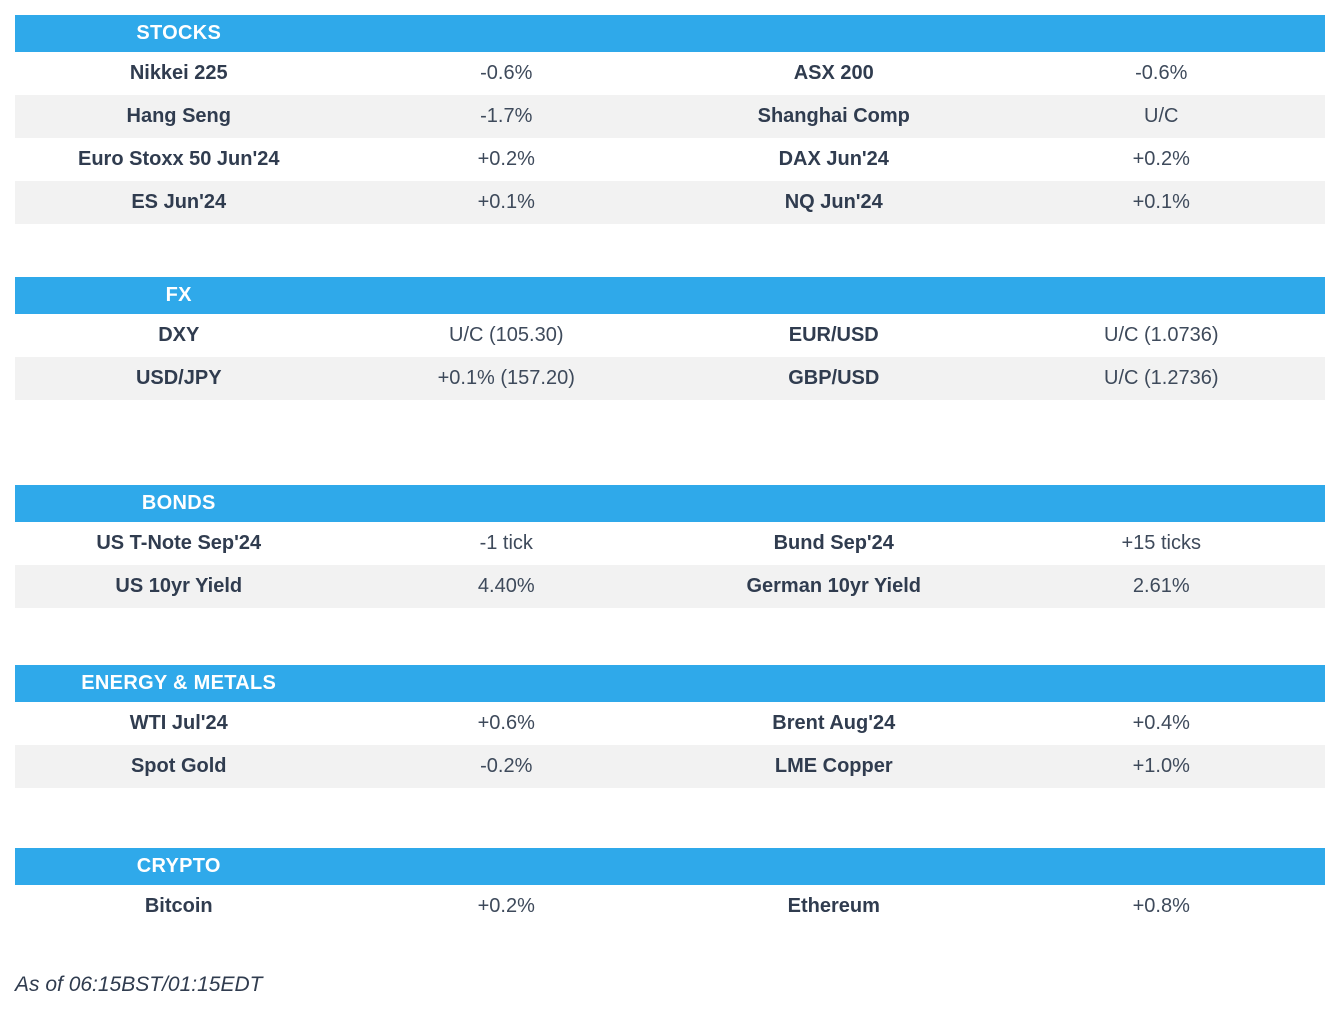 The width and height of the screenshot is (1339, 1011). I want to click on instrument-name: Ethereum, so click(833, 906).